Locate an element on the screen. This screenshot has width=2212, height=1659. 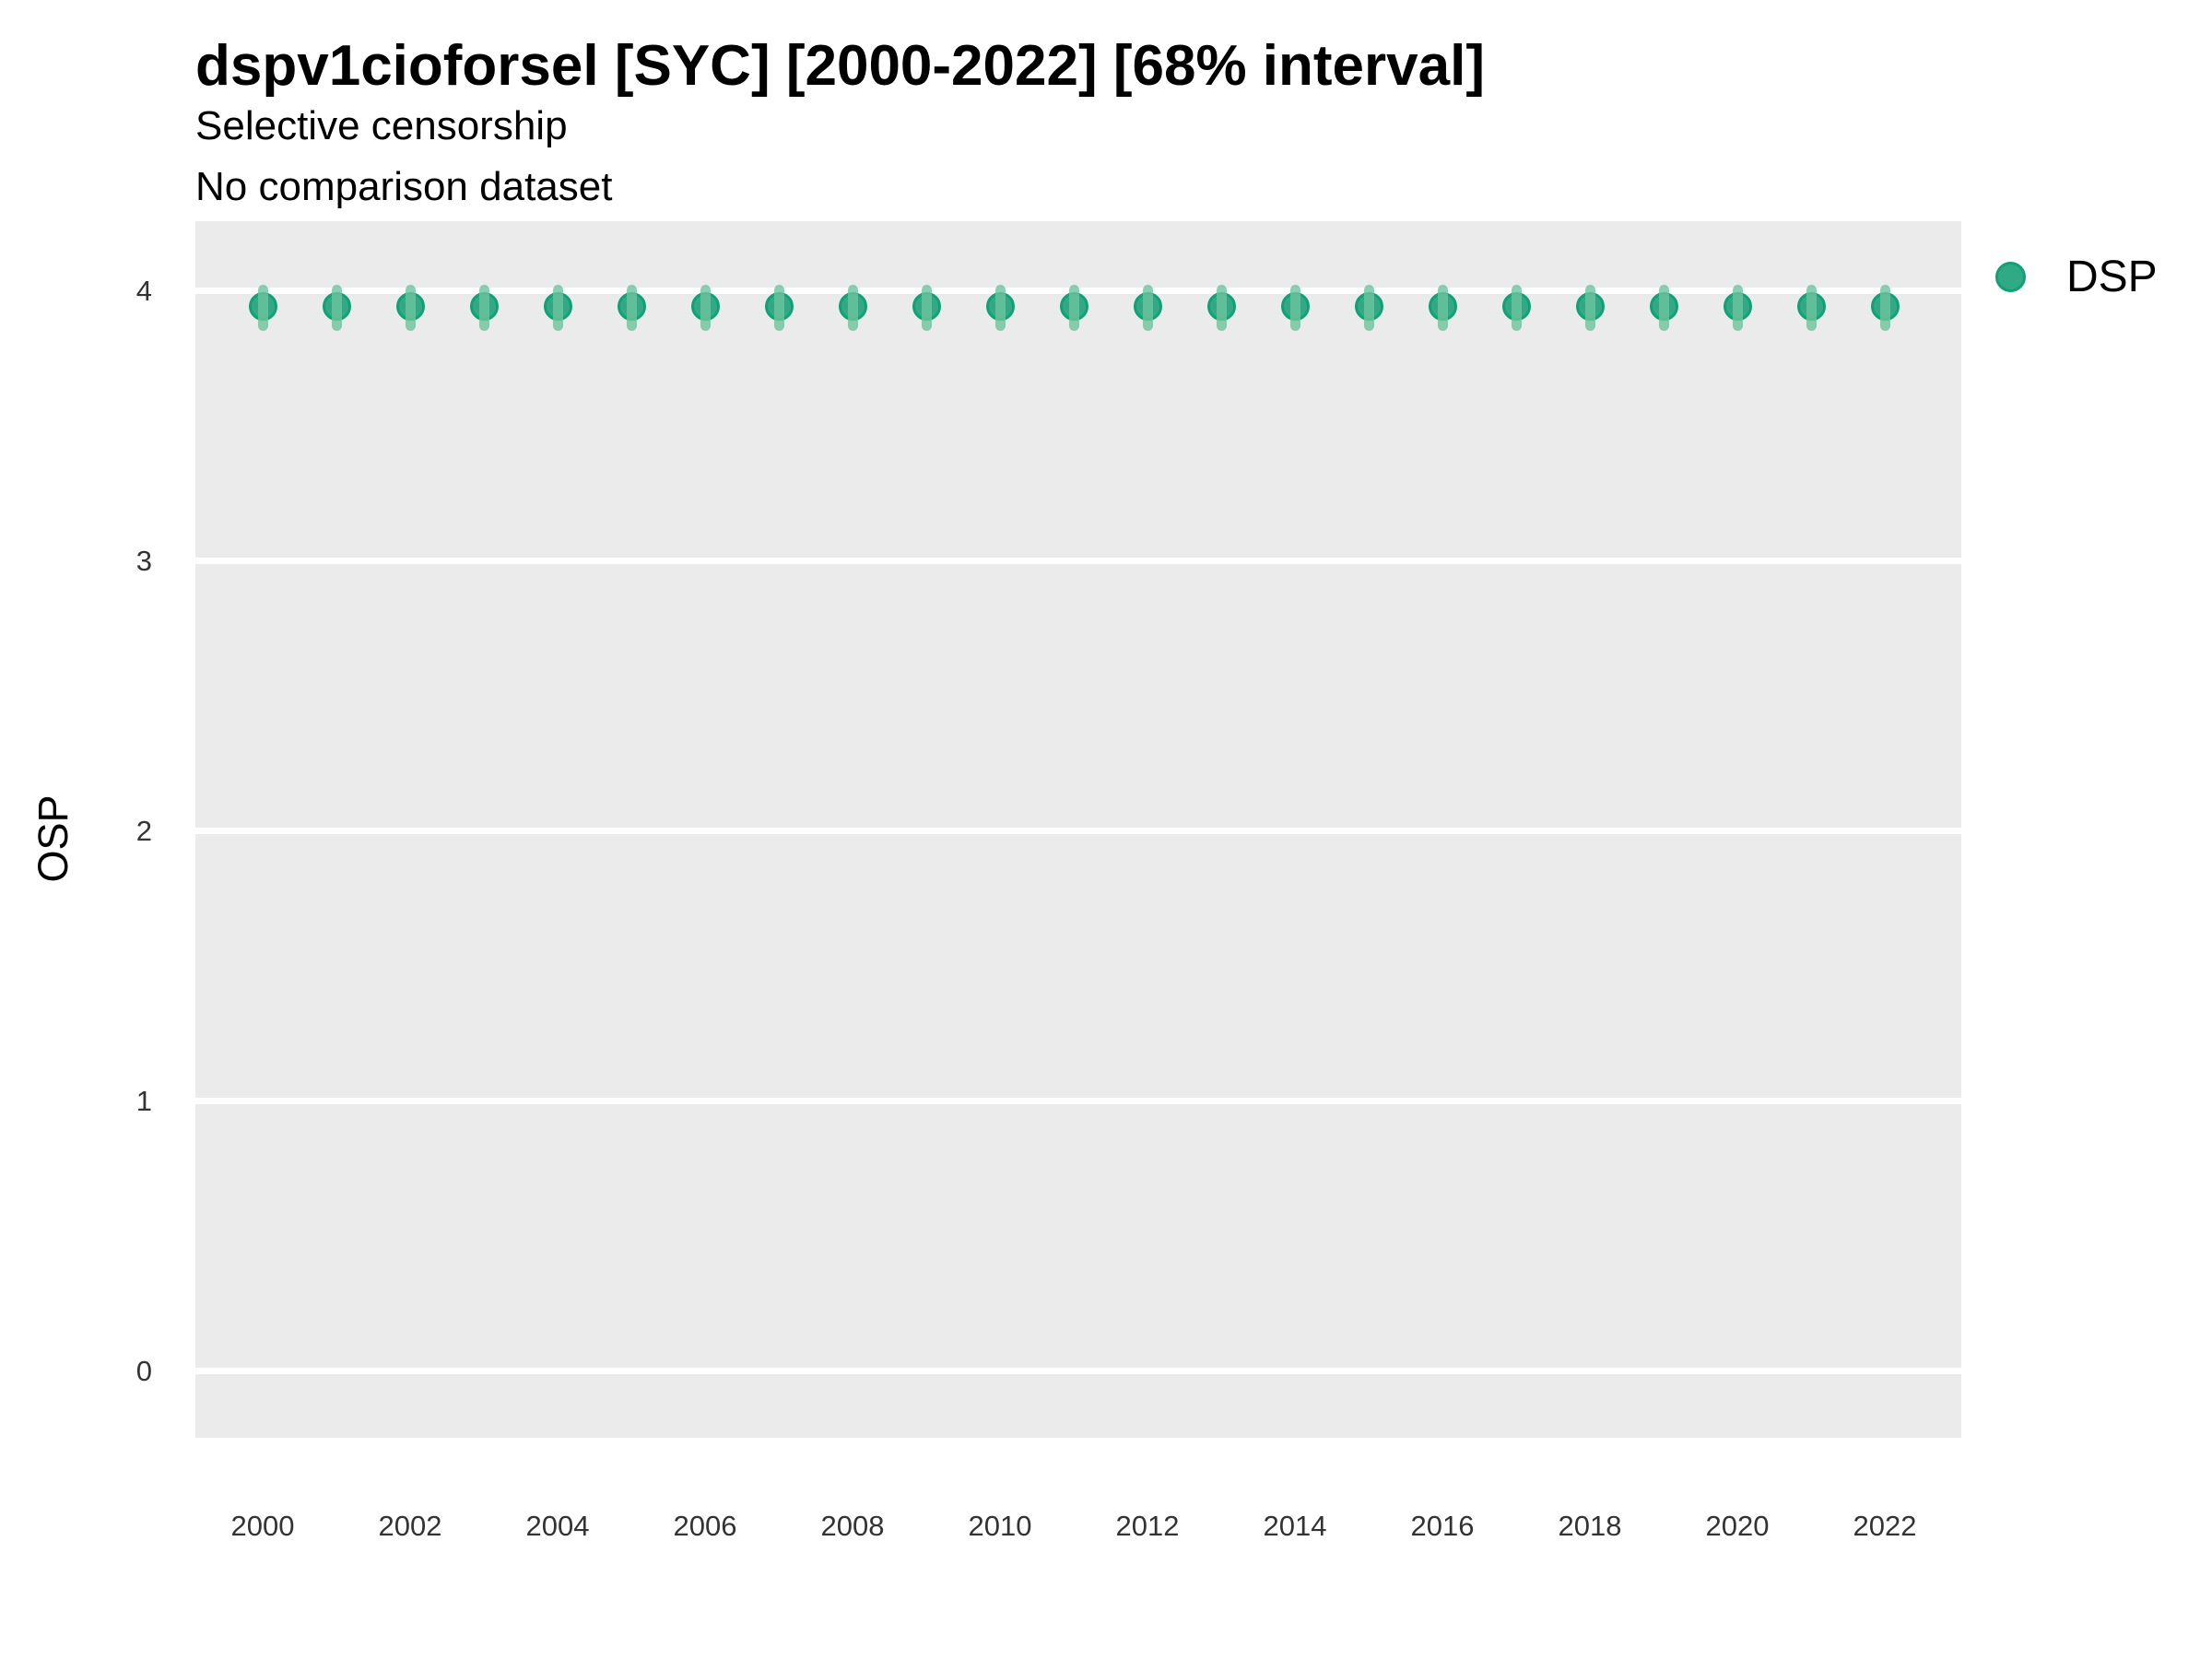
interval-bar-2008 is located at coordinates (852, 308).